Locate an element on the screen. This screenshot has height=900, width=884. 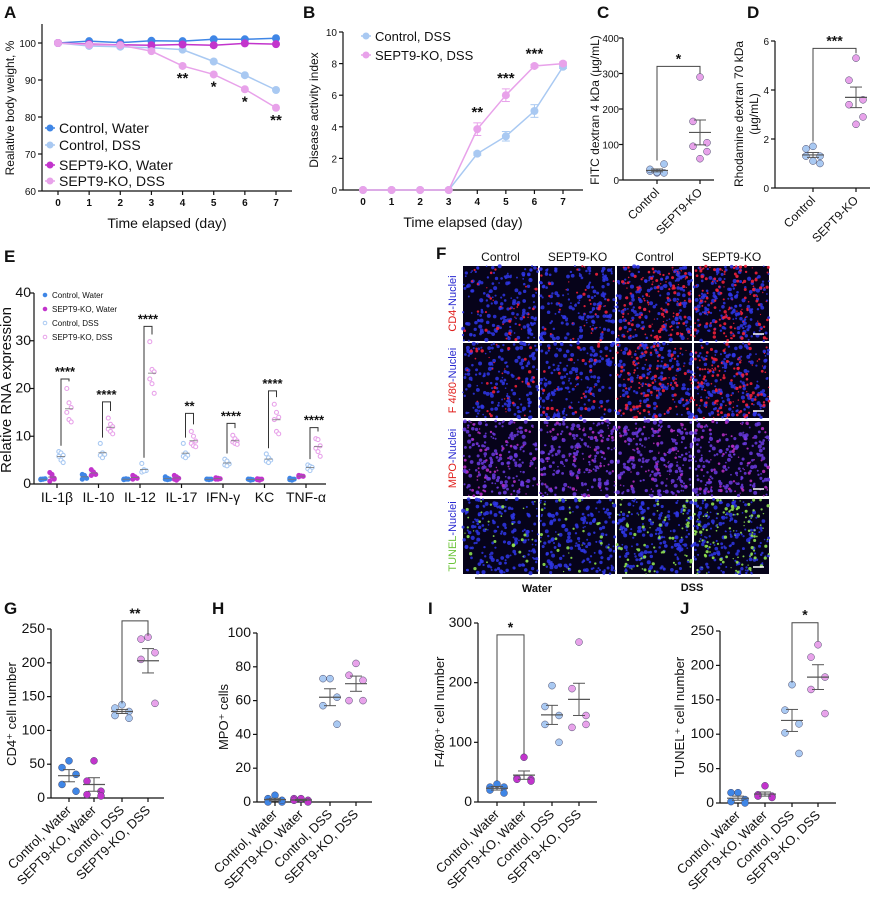
y-tick-label: 0 is located at coordinates (27, 483).